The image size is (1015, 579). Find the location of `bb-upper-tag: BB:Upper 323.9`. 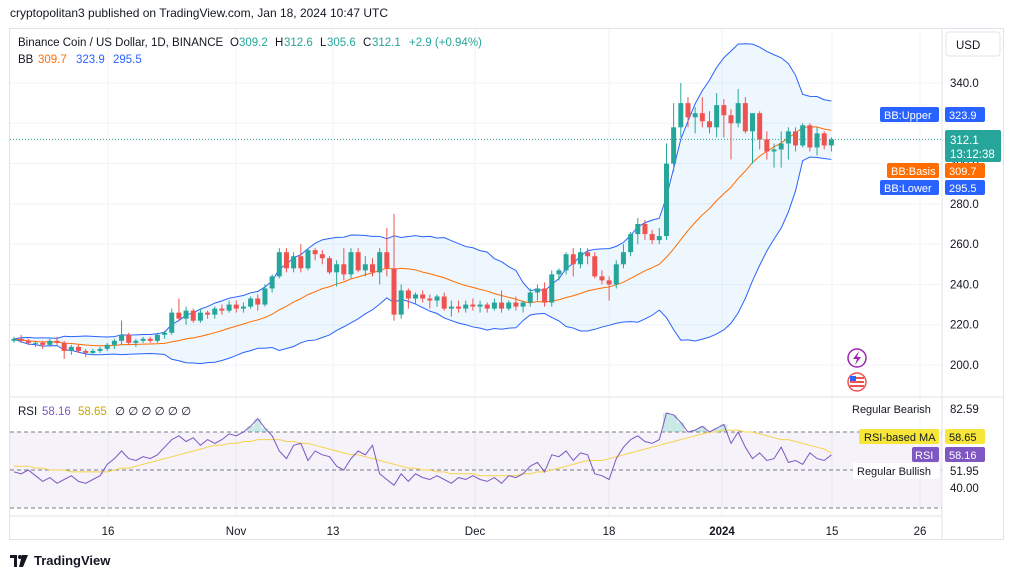

bb-upper-tag: BB:Upper 323.9 is located at coordinates (932, 114).